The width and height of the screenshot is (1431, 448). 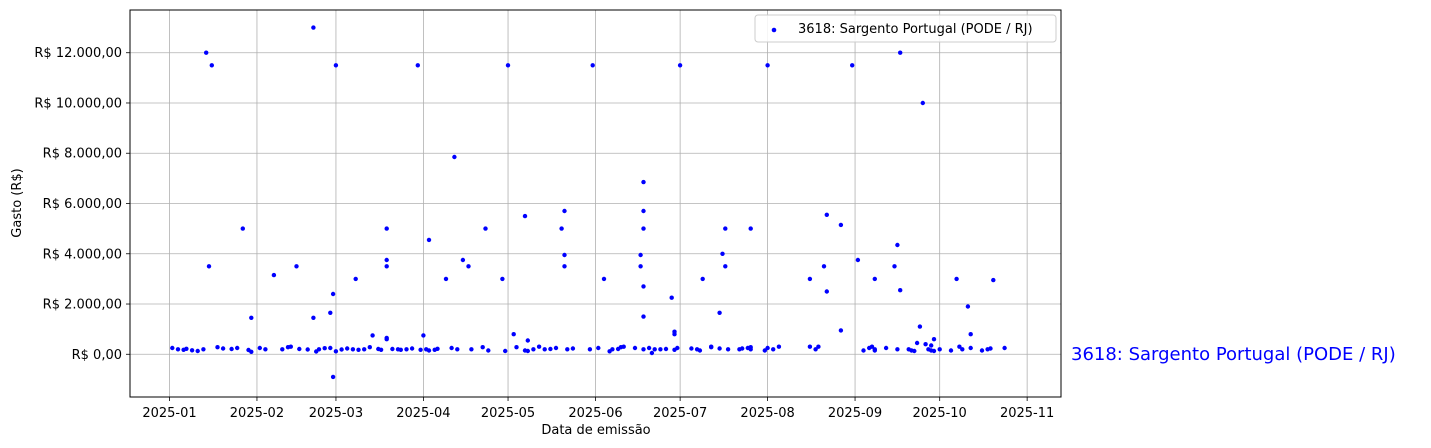 What do you see at coordinates (1027, 413) in the screenshot?
I see `x-tick-label: 2025-11` at bounding box center [1027, 413].